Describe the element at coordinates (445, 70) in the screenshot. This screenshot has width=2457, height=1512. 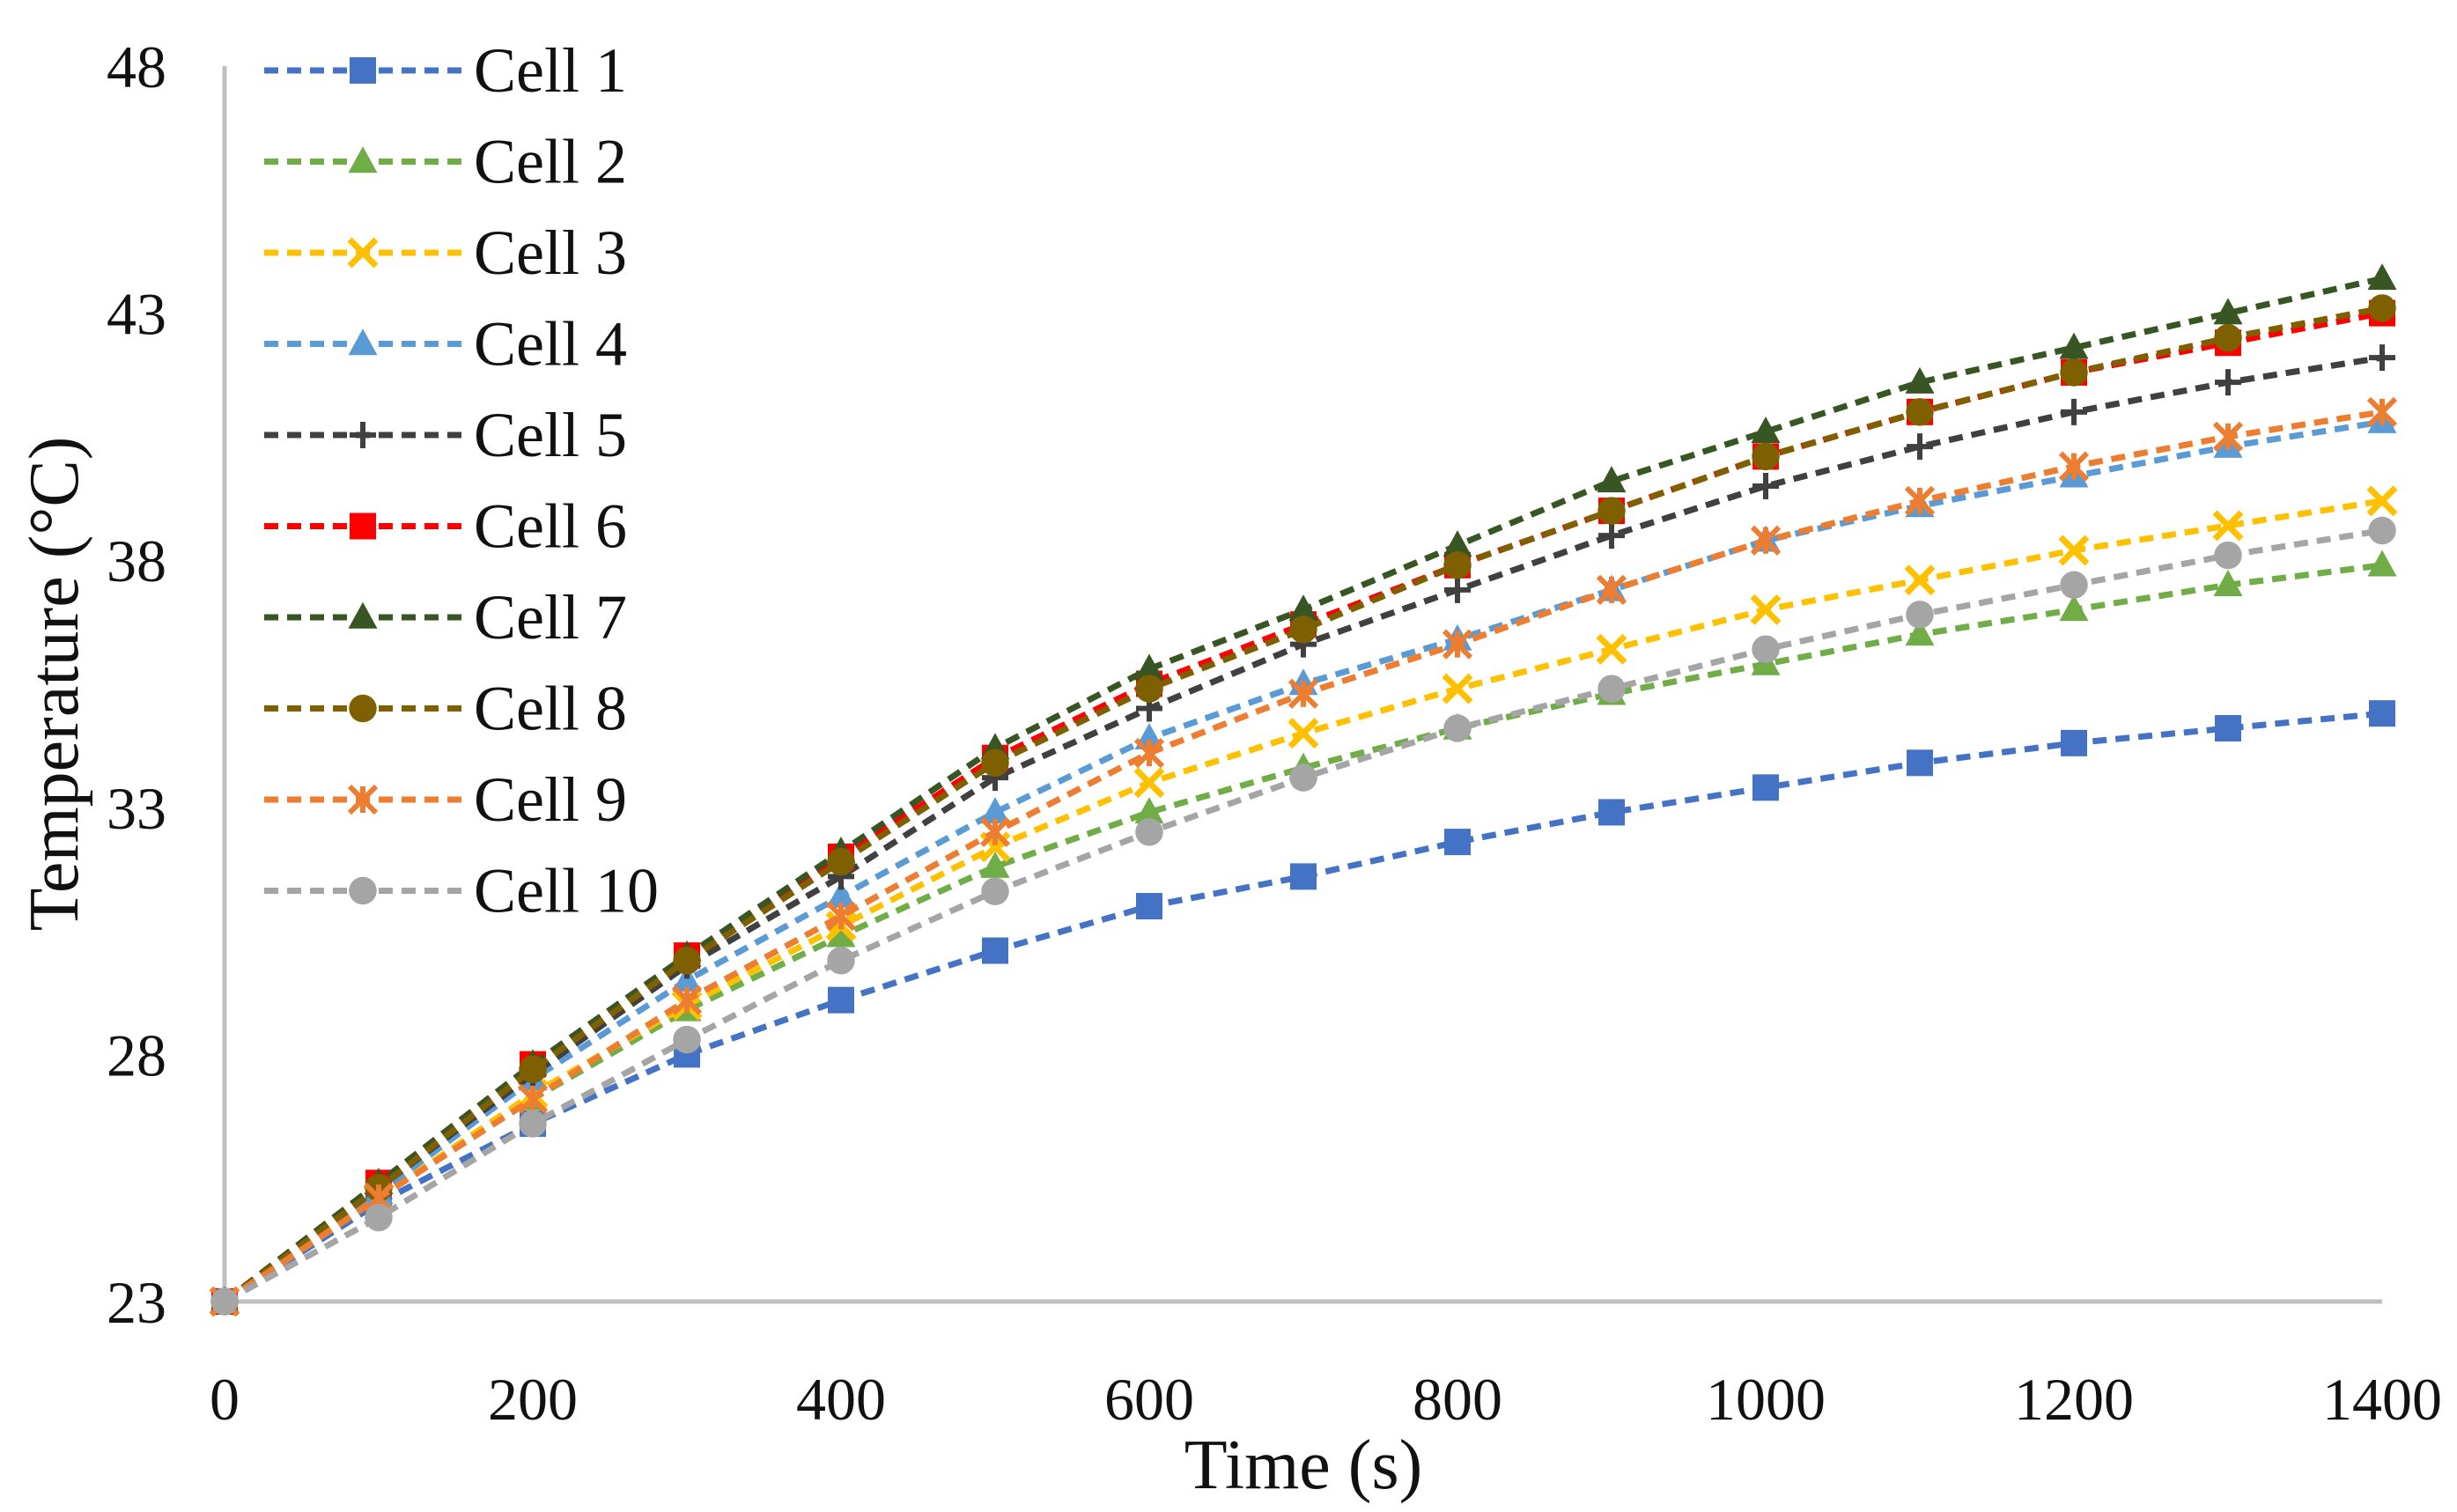
I see `legend-item: Cell 1` at that location.